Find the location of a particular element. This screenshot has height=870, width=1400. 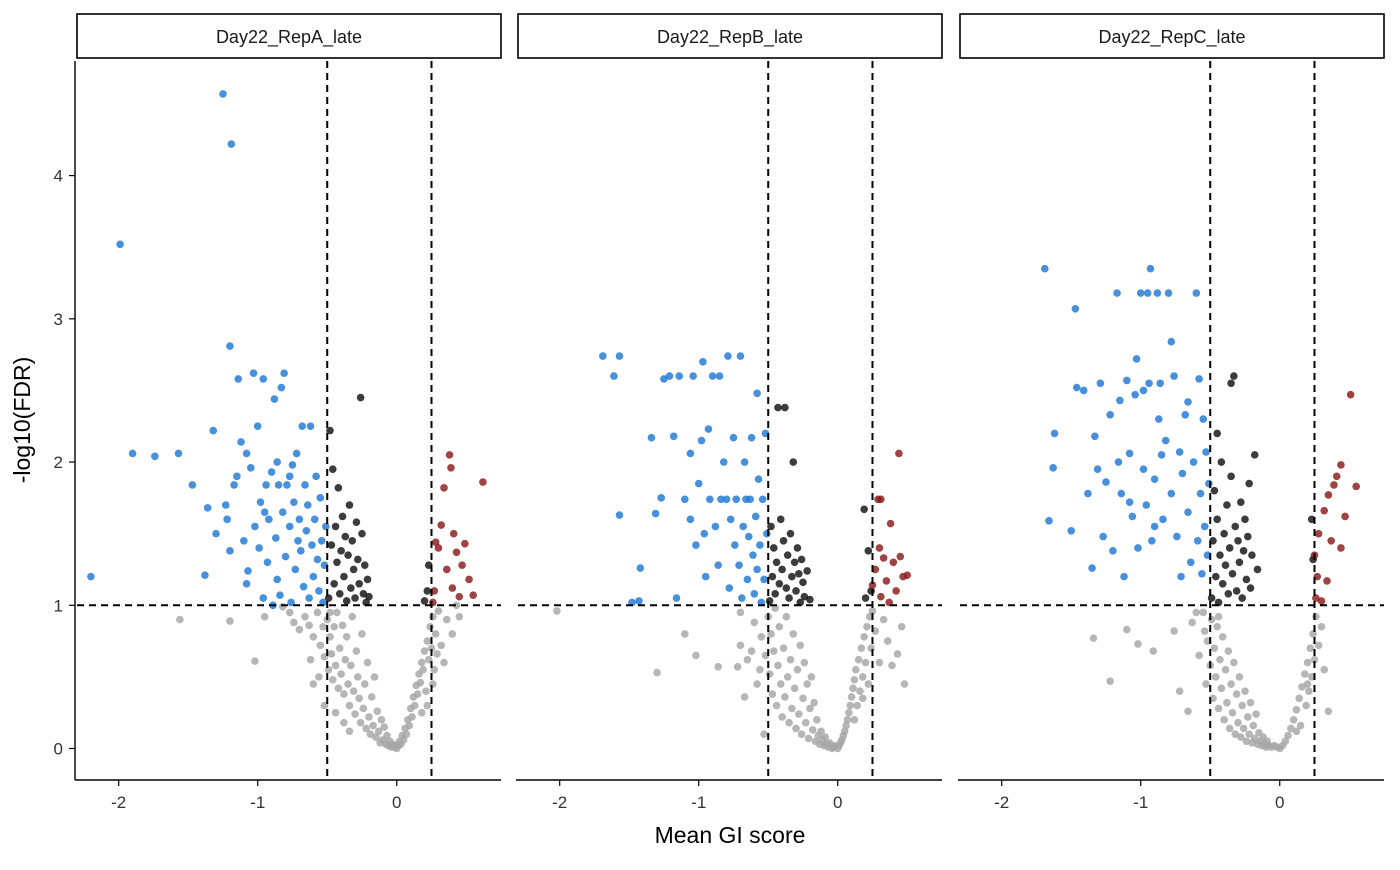

facet-strip is located at coordinates (1172, 36).